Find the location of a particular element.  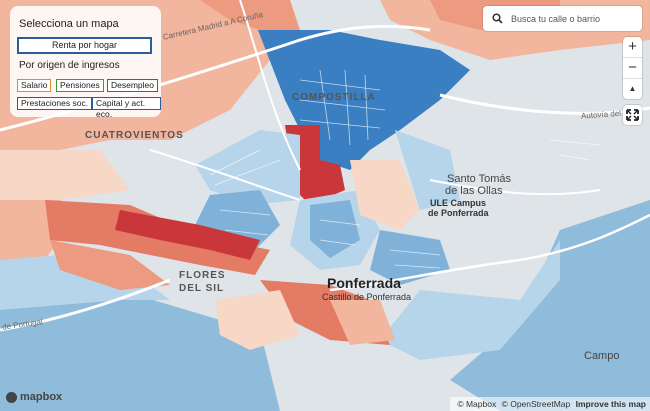

label-del-sil: DEL SIL is located at coordinates (202, 288).